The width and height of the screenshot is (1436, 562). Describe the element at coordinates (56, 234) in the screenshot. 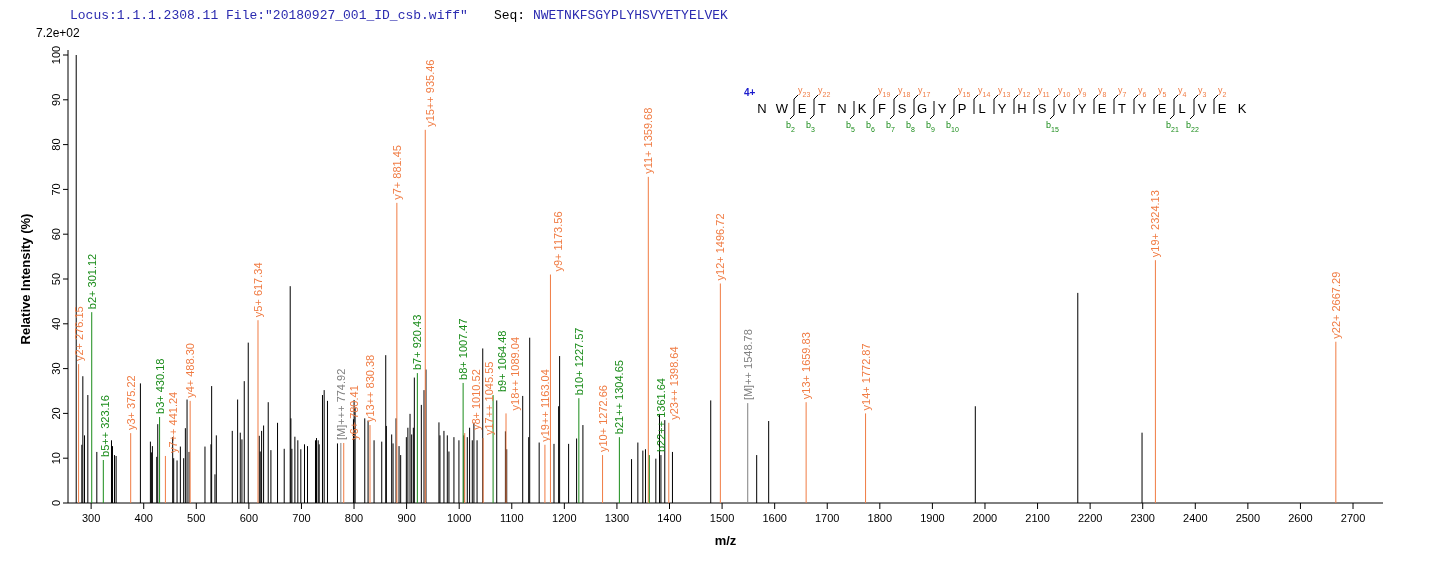

I see `y-tick-label: 60` at that location.